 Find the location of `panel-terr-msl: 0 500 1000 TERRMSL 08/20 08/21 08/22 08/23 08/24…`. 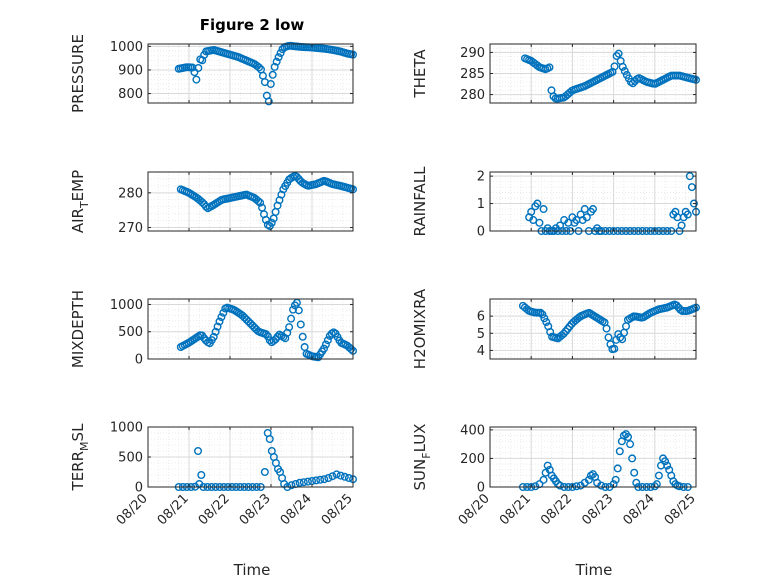

panel-terr-msl: 0 500 1000 TERRMSL 08/20 08/21 08/22 08/23 08/24… is located at coordinates (213, 474).